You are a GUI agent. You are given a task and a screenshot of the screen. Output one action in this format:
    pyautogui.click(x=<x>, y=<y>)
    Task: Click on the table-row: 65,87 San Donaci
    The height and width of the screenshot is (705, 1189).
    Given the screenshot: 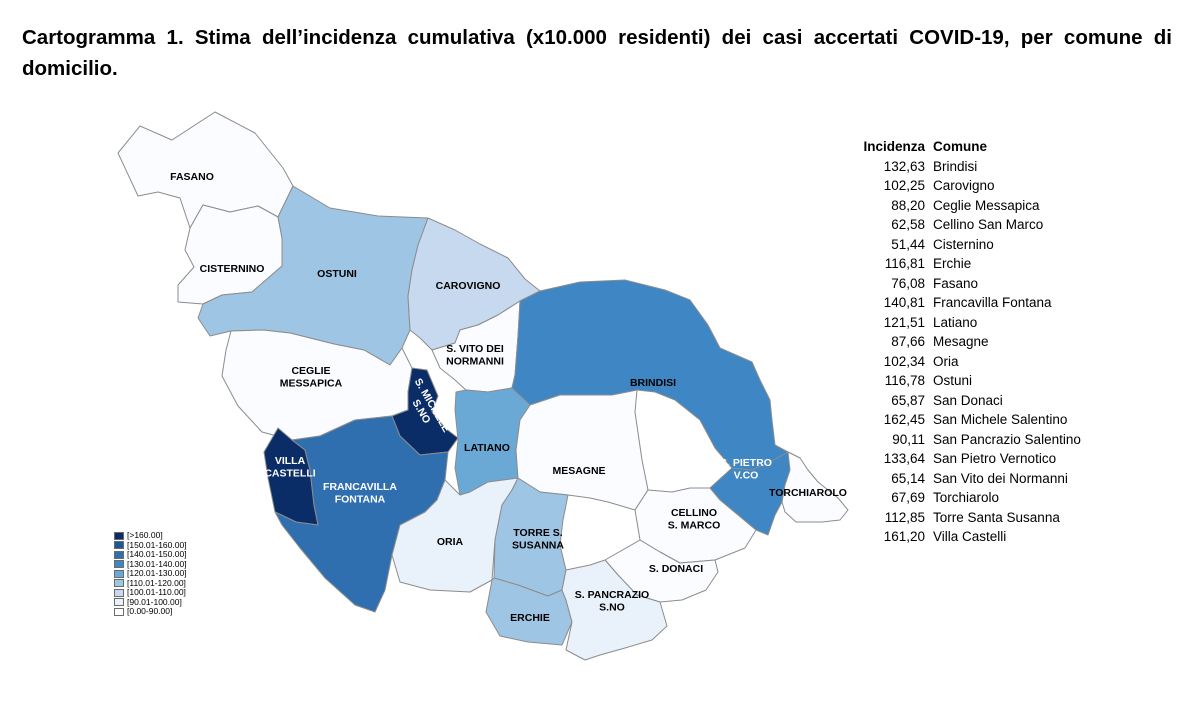 What is the action you would take?
    pyautogui.click(x=968, y=401)
    